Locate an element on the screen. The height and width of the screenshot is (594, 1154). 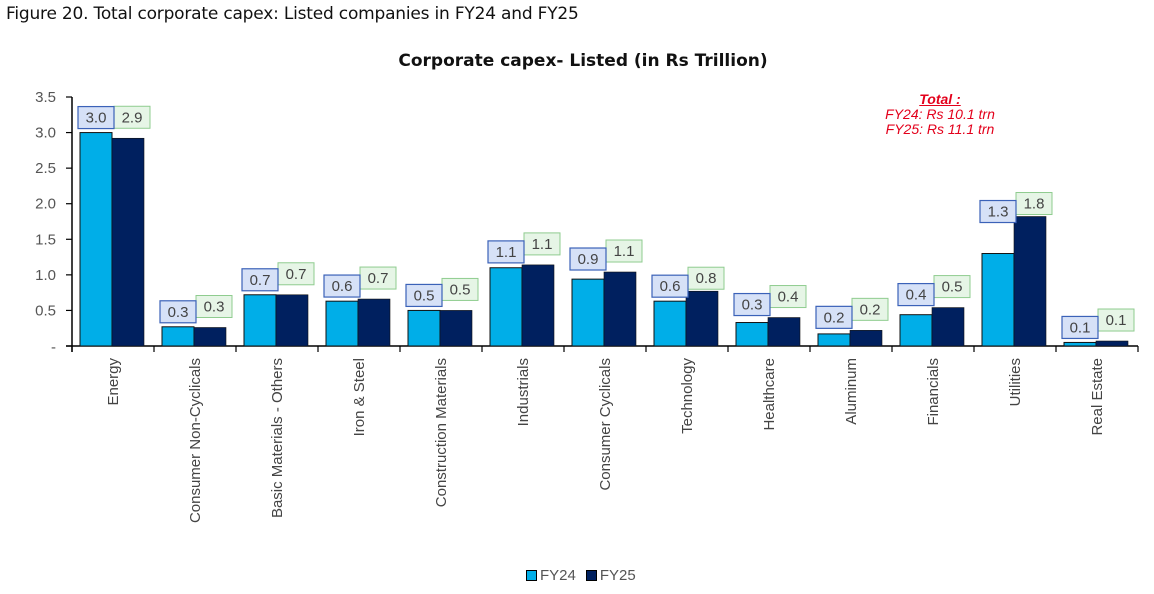
legend-item-fy25: FY25 is located at coordinates (610, 575).